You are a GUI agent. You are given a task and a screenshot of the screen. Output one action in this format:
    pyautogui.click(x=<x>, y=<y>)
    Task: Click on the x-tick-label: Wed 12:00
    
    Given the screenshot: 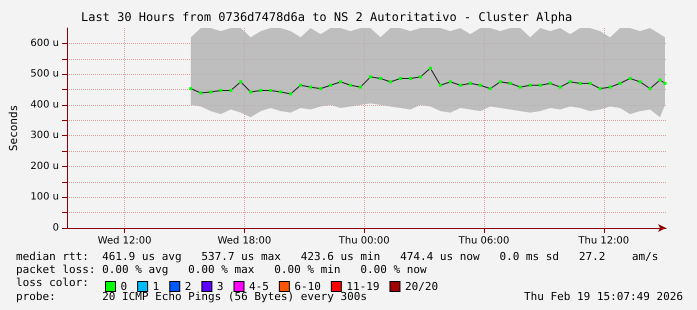 What is the action you would take?
    pyautogui.click(x=125, y=241)
    